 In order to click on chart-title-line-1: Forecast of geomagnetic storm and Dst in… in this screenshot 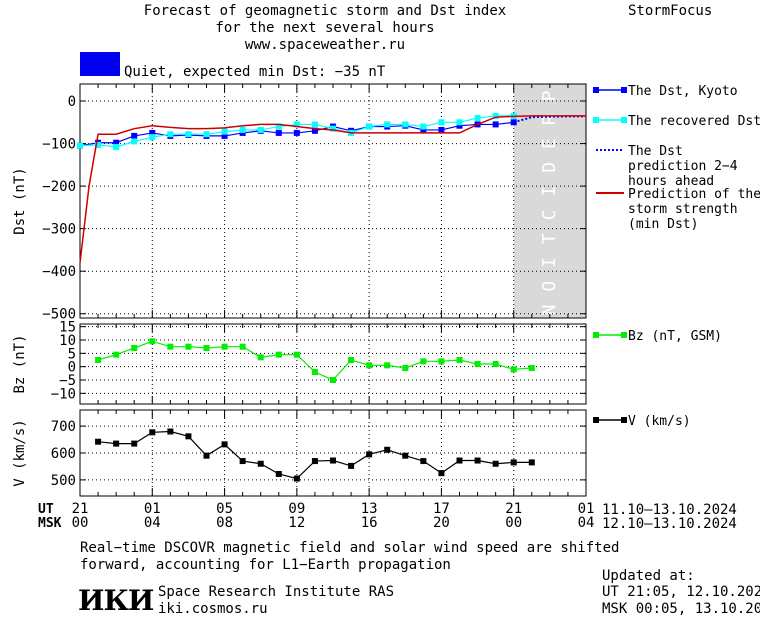, I will do `click(325, 11)`.